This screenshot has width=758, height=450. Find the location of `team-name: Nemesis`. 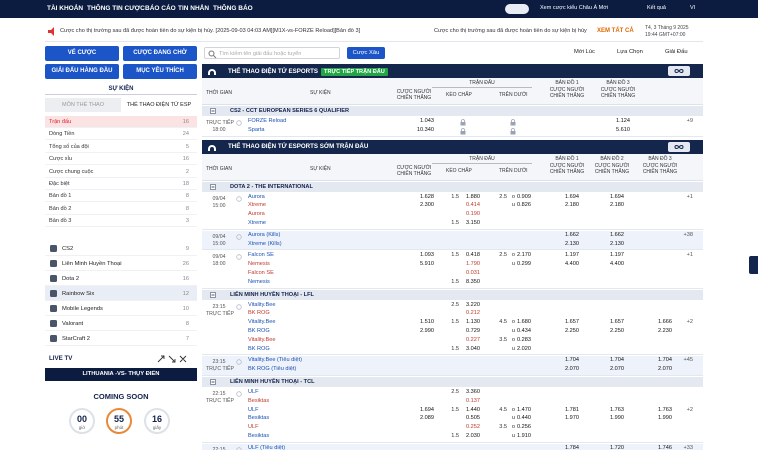

team-name: Nemesis is located at coordinates (259, 281).